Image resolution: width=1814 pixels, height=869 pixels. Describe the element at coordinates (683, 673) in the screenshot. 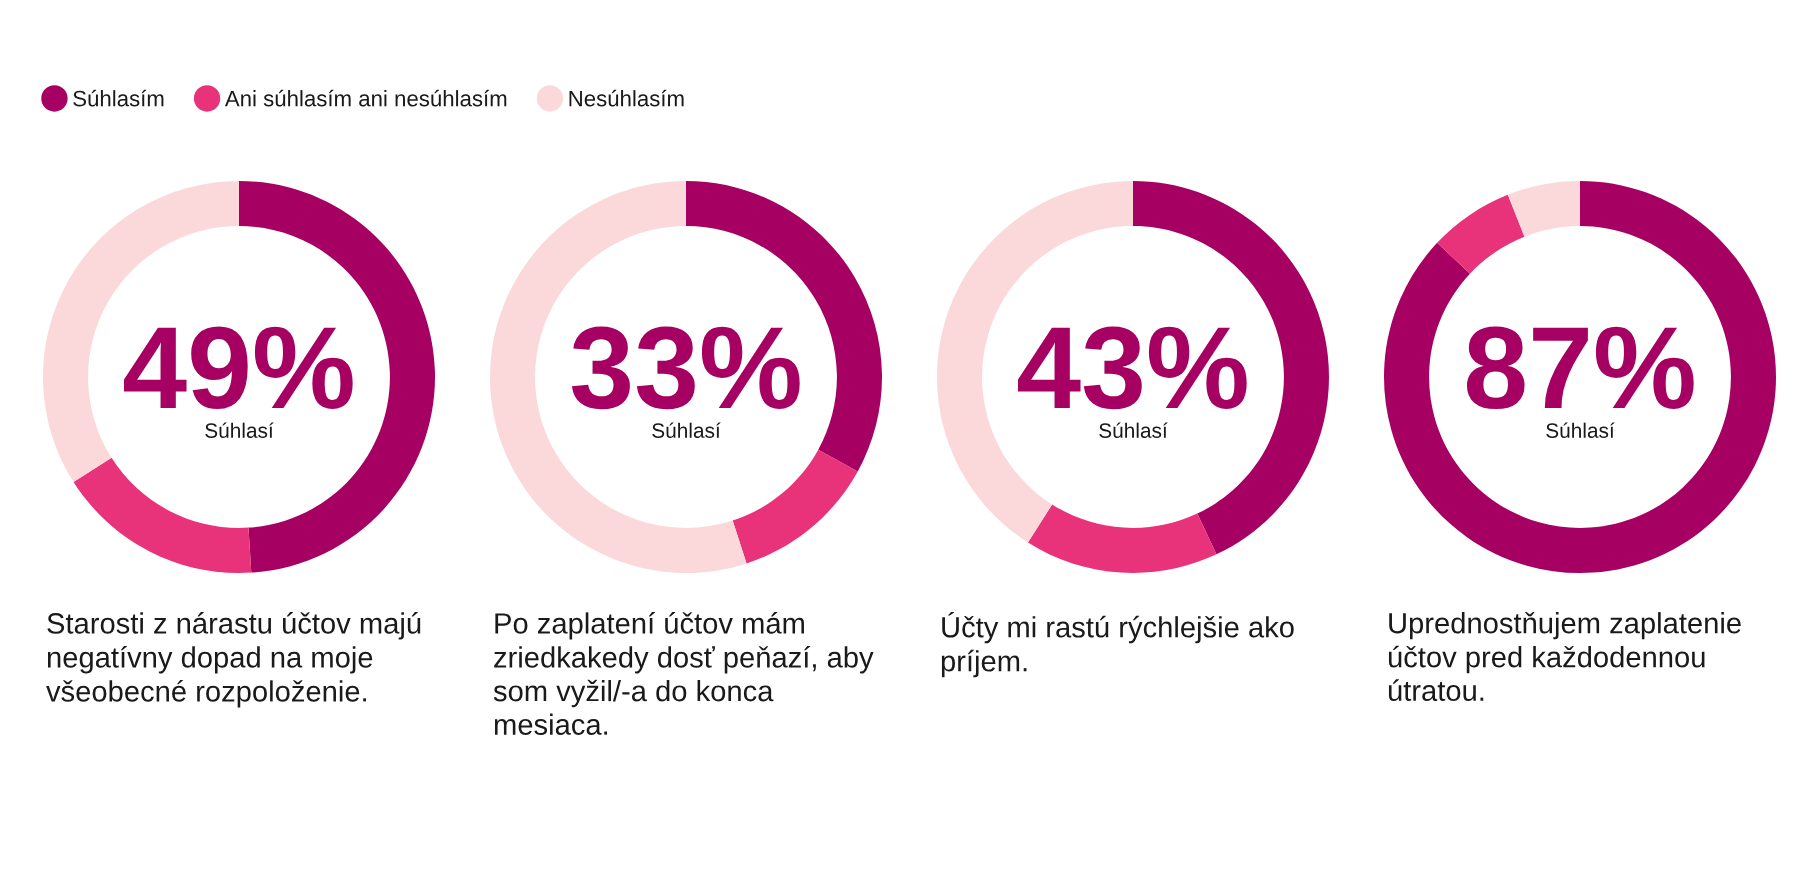

I see `text: Po zaplatení účtov mám zriedkakedy dosť peňazí, aby som vyžil/-a do konca mesiaca.` at that location.